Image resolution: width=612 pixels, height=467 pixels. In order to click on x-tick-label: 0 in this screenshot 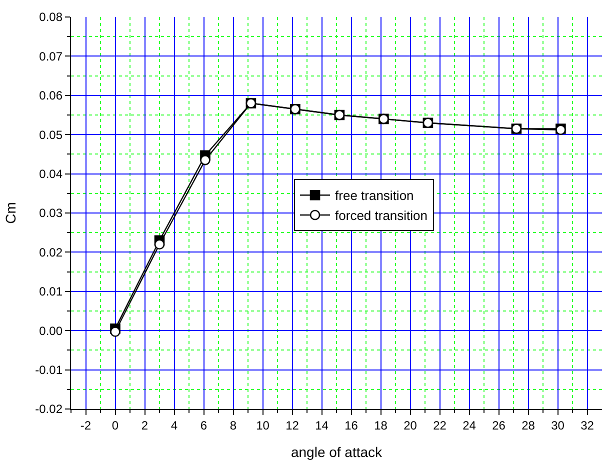, I will do `click(115, 425)`.